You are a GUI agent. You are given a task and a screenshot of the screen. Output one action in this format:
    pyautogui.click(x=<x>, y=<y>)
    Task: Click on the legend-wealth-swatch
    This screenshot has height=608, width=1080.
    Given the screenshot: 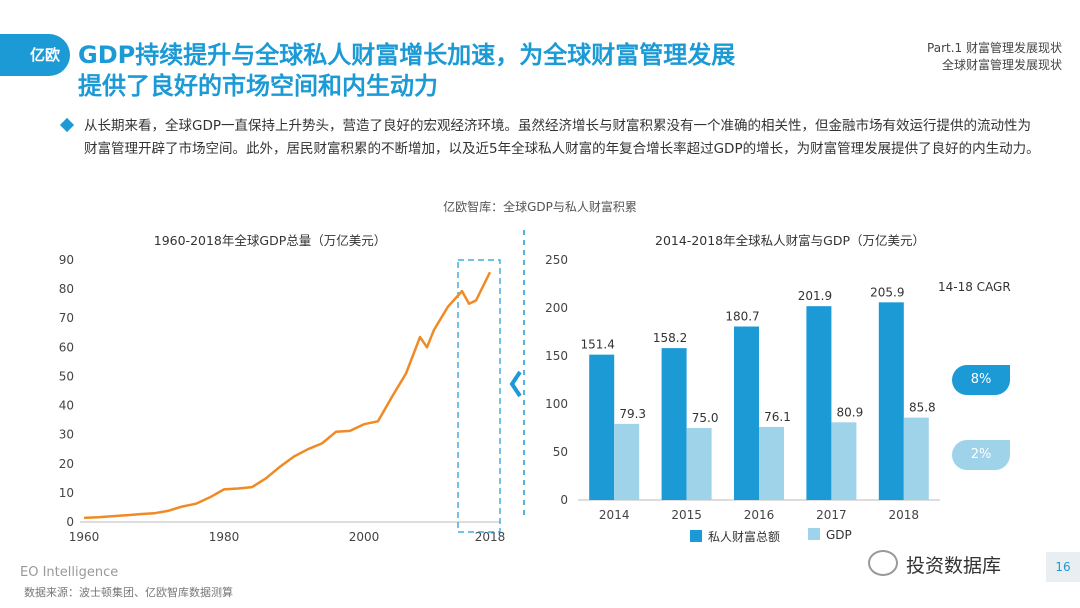 What is the action you would take?
    pyautogui.click(x=696, y=536)
    